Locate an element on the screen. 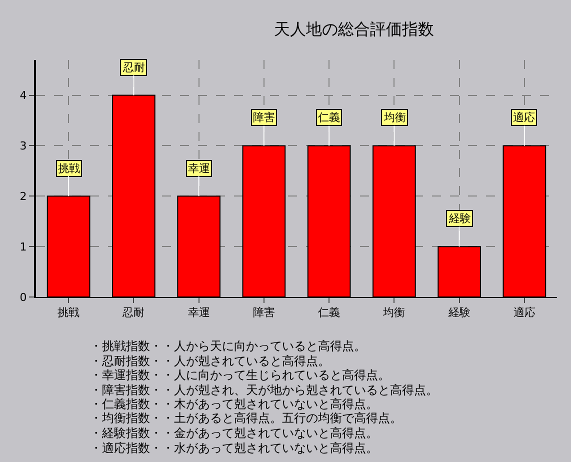  x-tick-label: 仁義 is located at coordinates (329, 313).